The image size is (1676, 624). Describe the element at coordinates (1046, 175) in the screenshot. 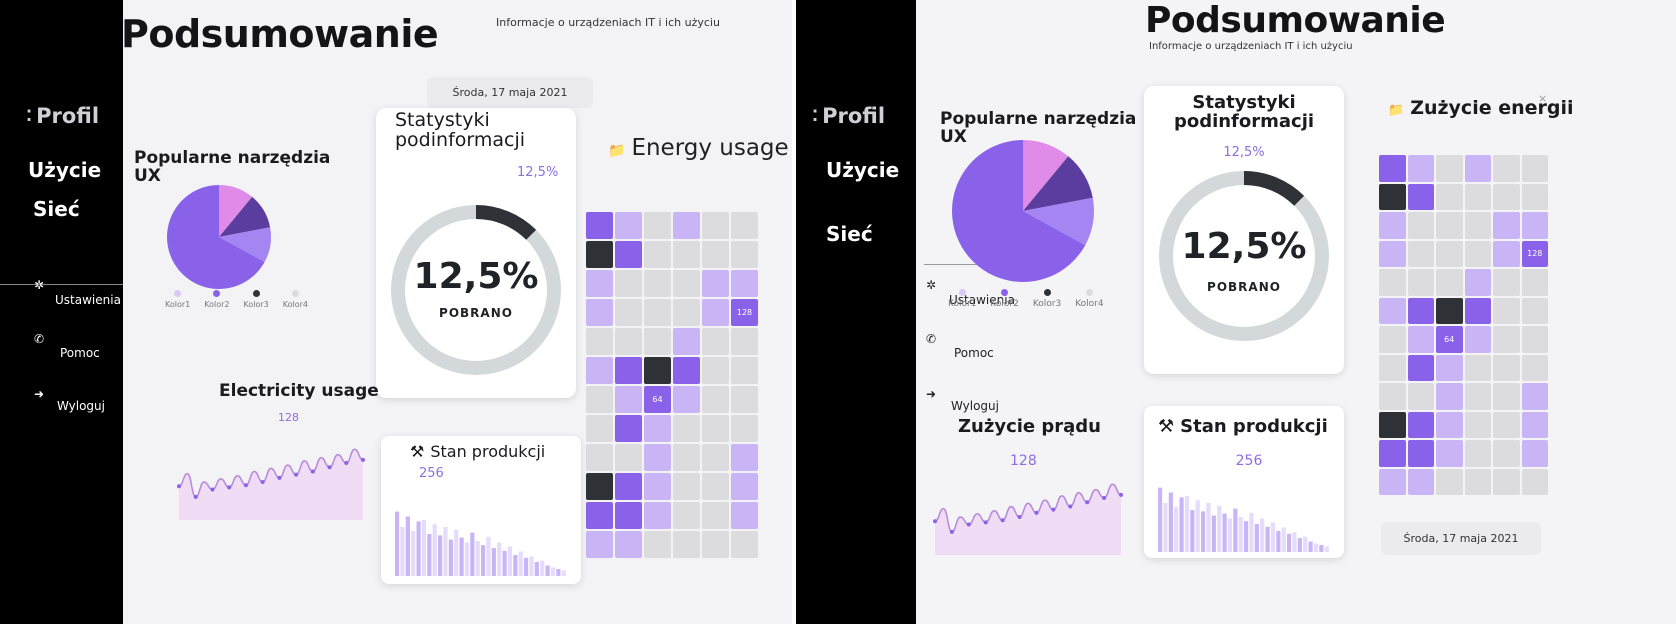

I see `pie-slice-kolor1` at that location.